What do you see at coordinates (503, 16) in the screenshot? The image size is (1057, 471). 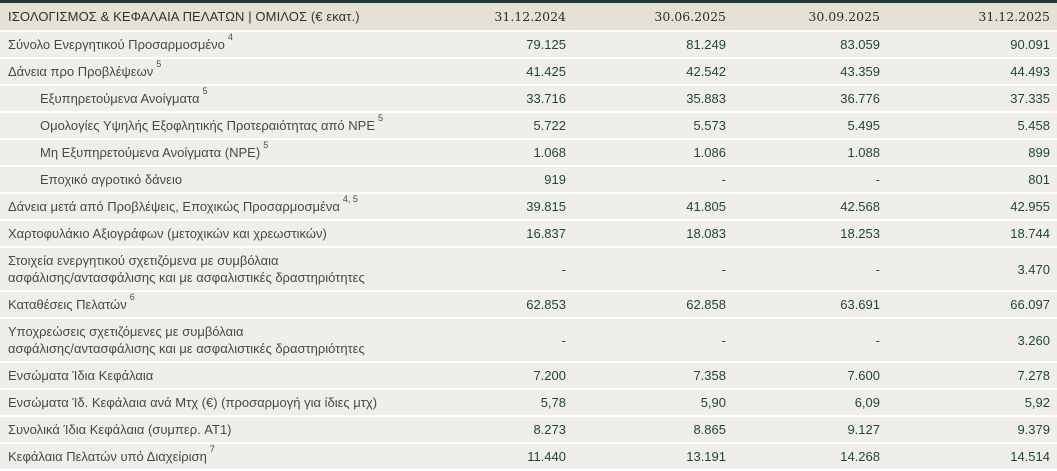 I see `column-header-date-1: 31.12.2024` at bounding box center [503, 16].